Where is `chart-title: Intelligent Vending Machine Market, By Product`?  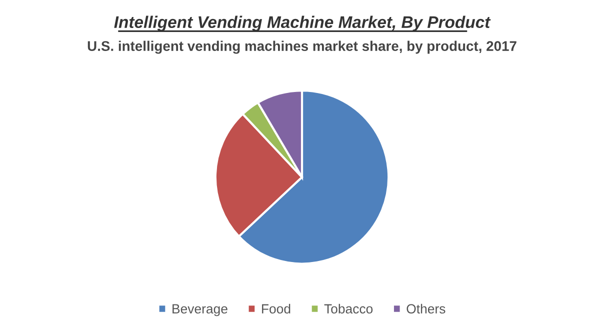
chart-title: Intelligent Vending Machine Market, By Product is located at coordinates (302, 24).